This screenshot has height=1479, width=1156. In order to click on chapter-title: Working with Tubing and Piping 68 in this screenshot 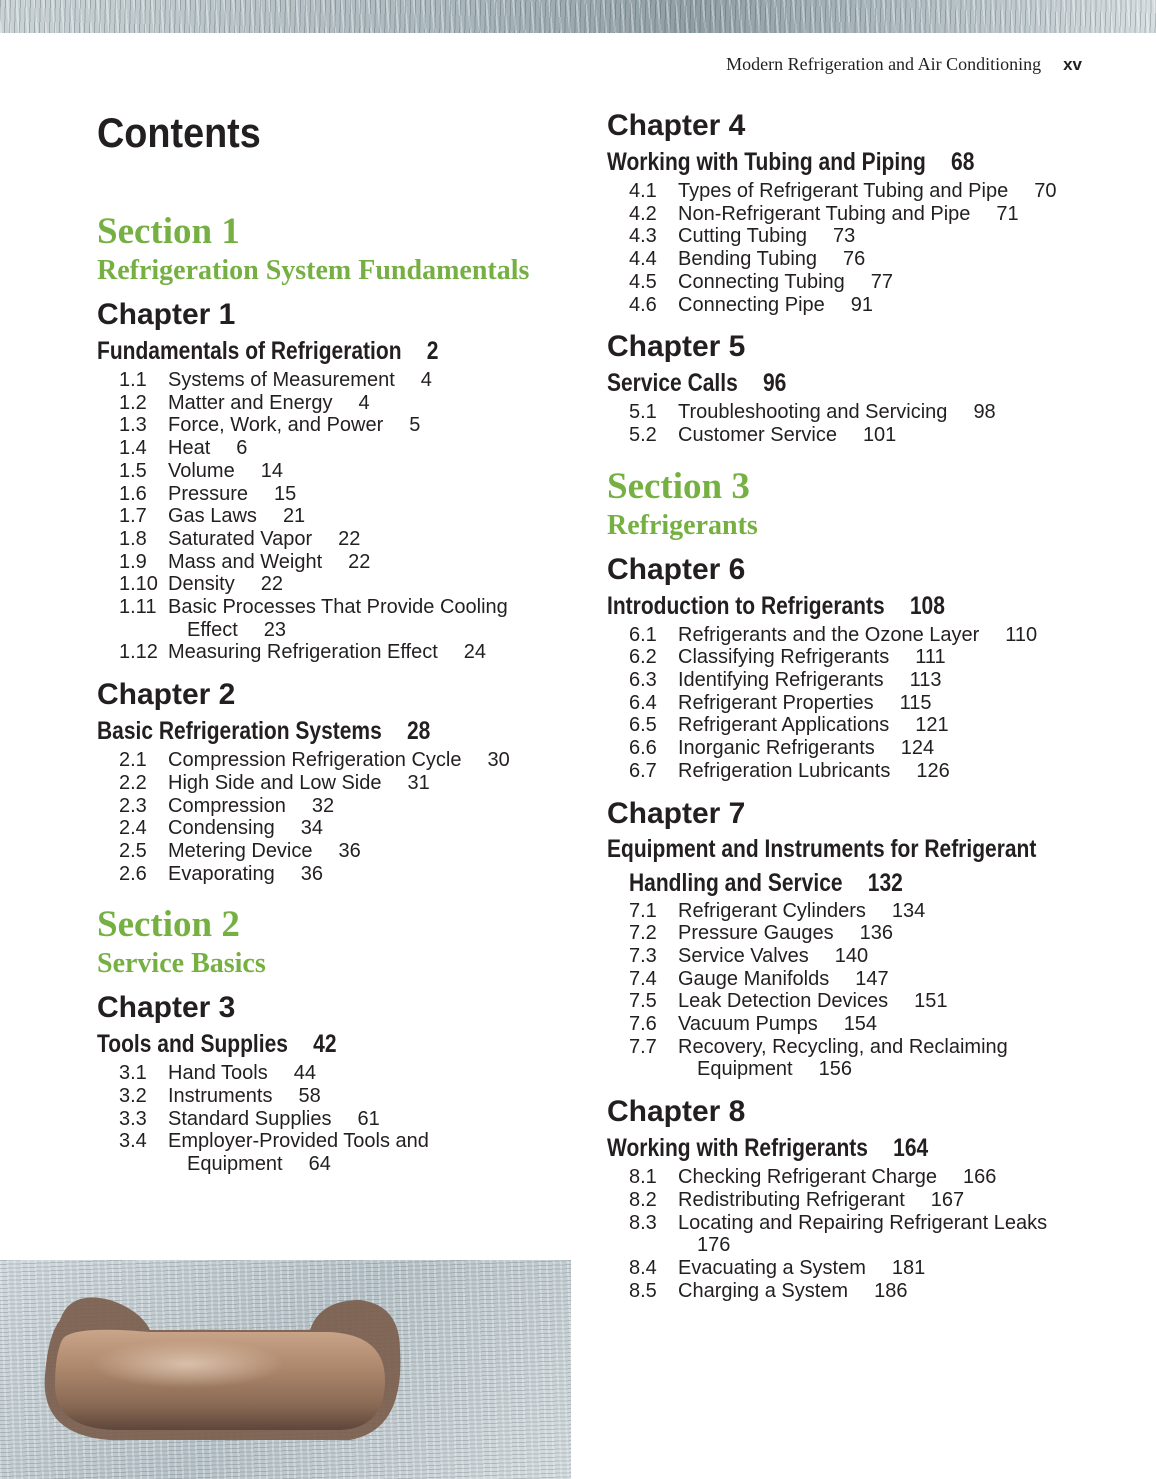, I will do `click(857, 162)`.